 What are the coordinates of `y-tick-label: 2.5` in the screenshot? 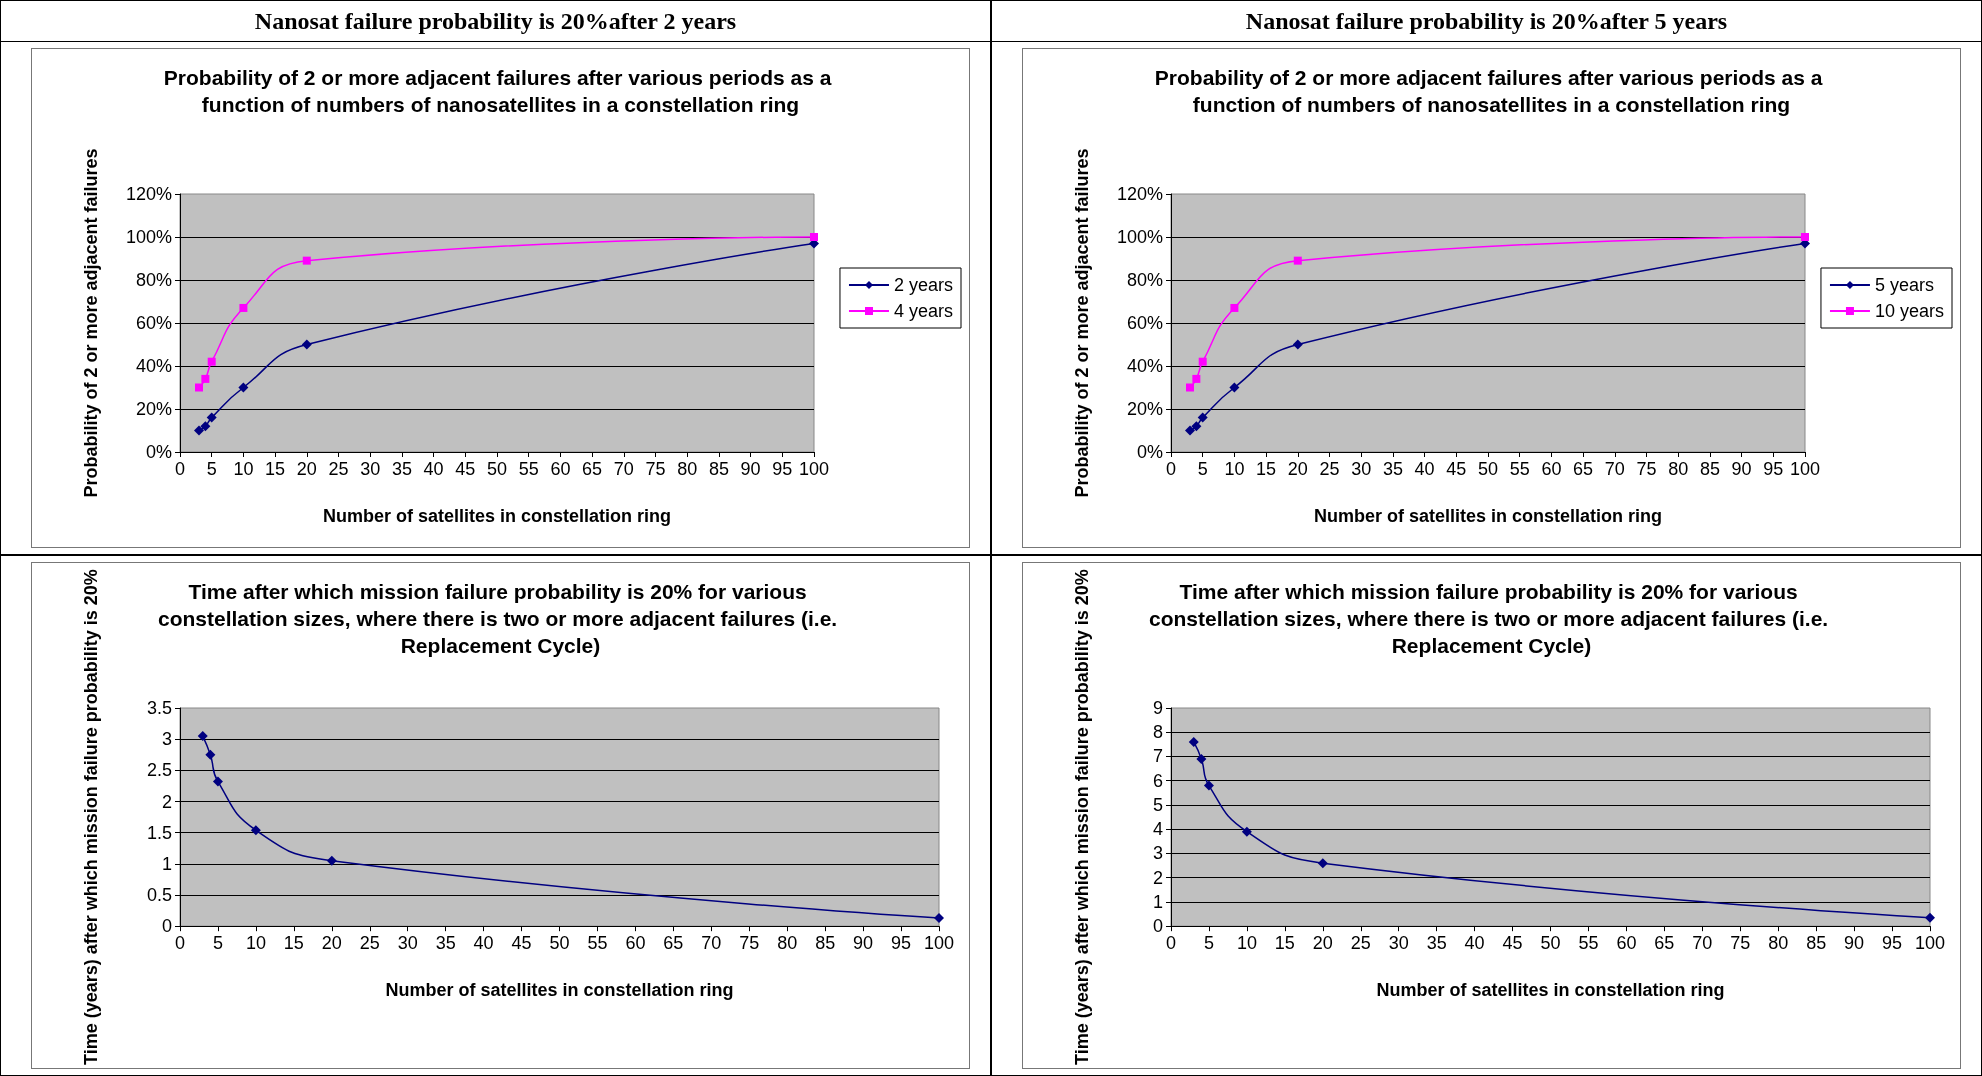 It's located at (159, 770).